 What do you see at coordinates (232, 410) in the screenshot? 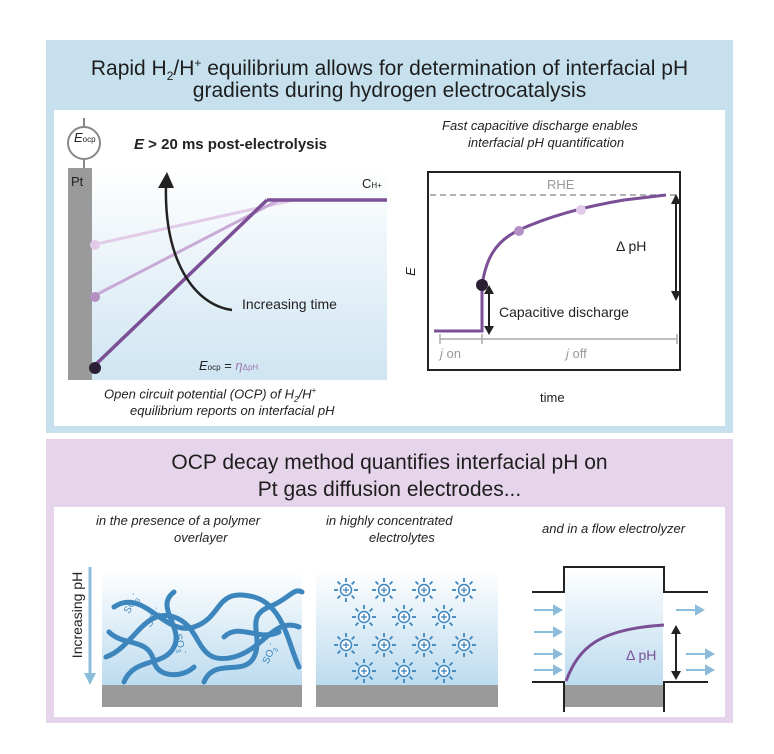
I see `left-caption-line2: equilibrium reports on interfacial pH` at bounding box center [232, 410].